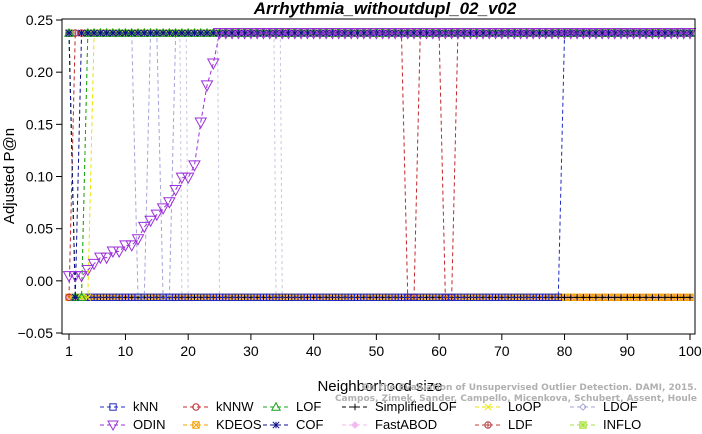  I want to click on x-tick-label: 20, so click(188, 351).